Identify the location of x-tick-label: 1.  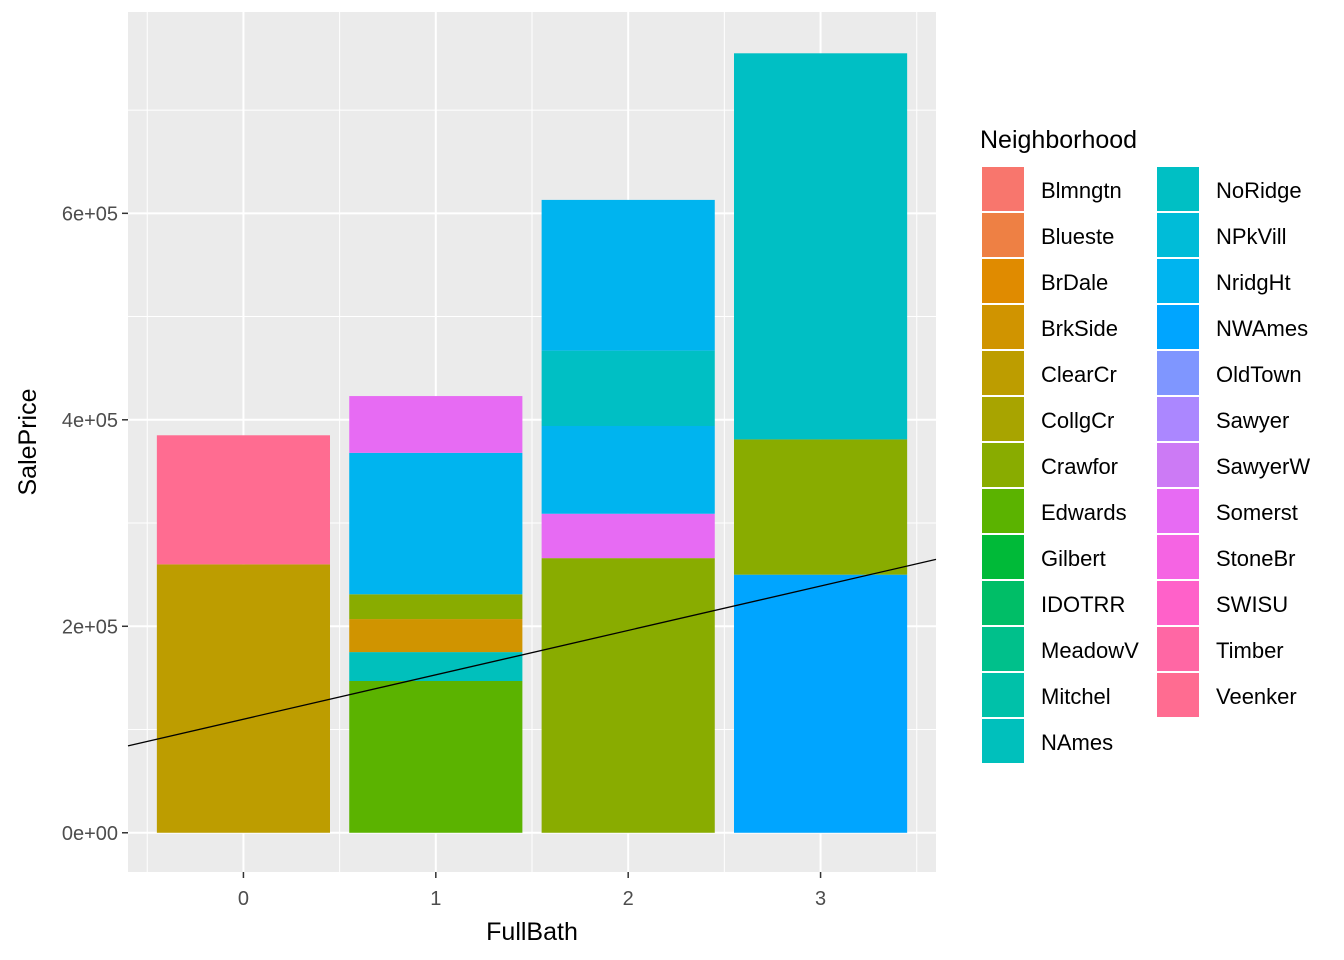
(435, 899).